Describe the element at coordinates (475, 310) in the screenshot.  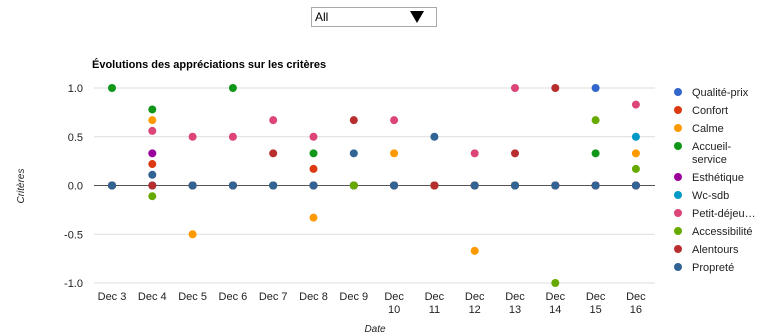
I see `x-tick-label: 12` at that location.